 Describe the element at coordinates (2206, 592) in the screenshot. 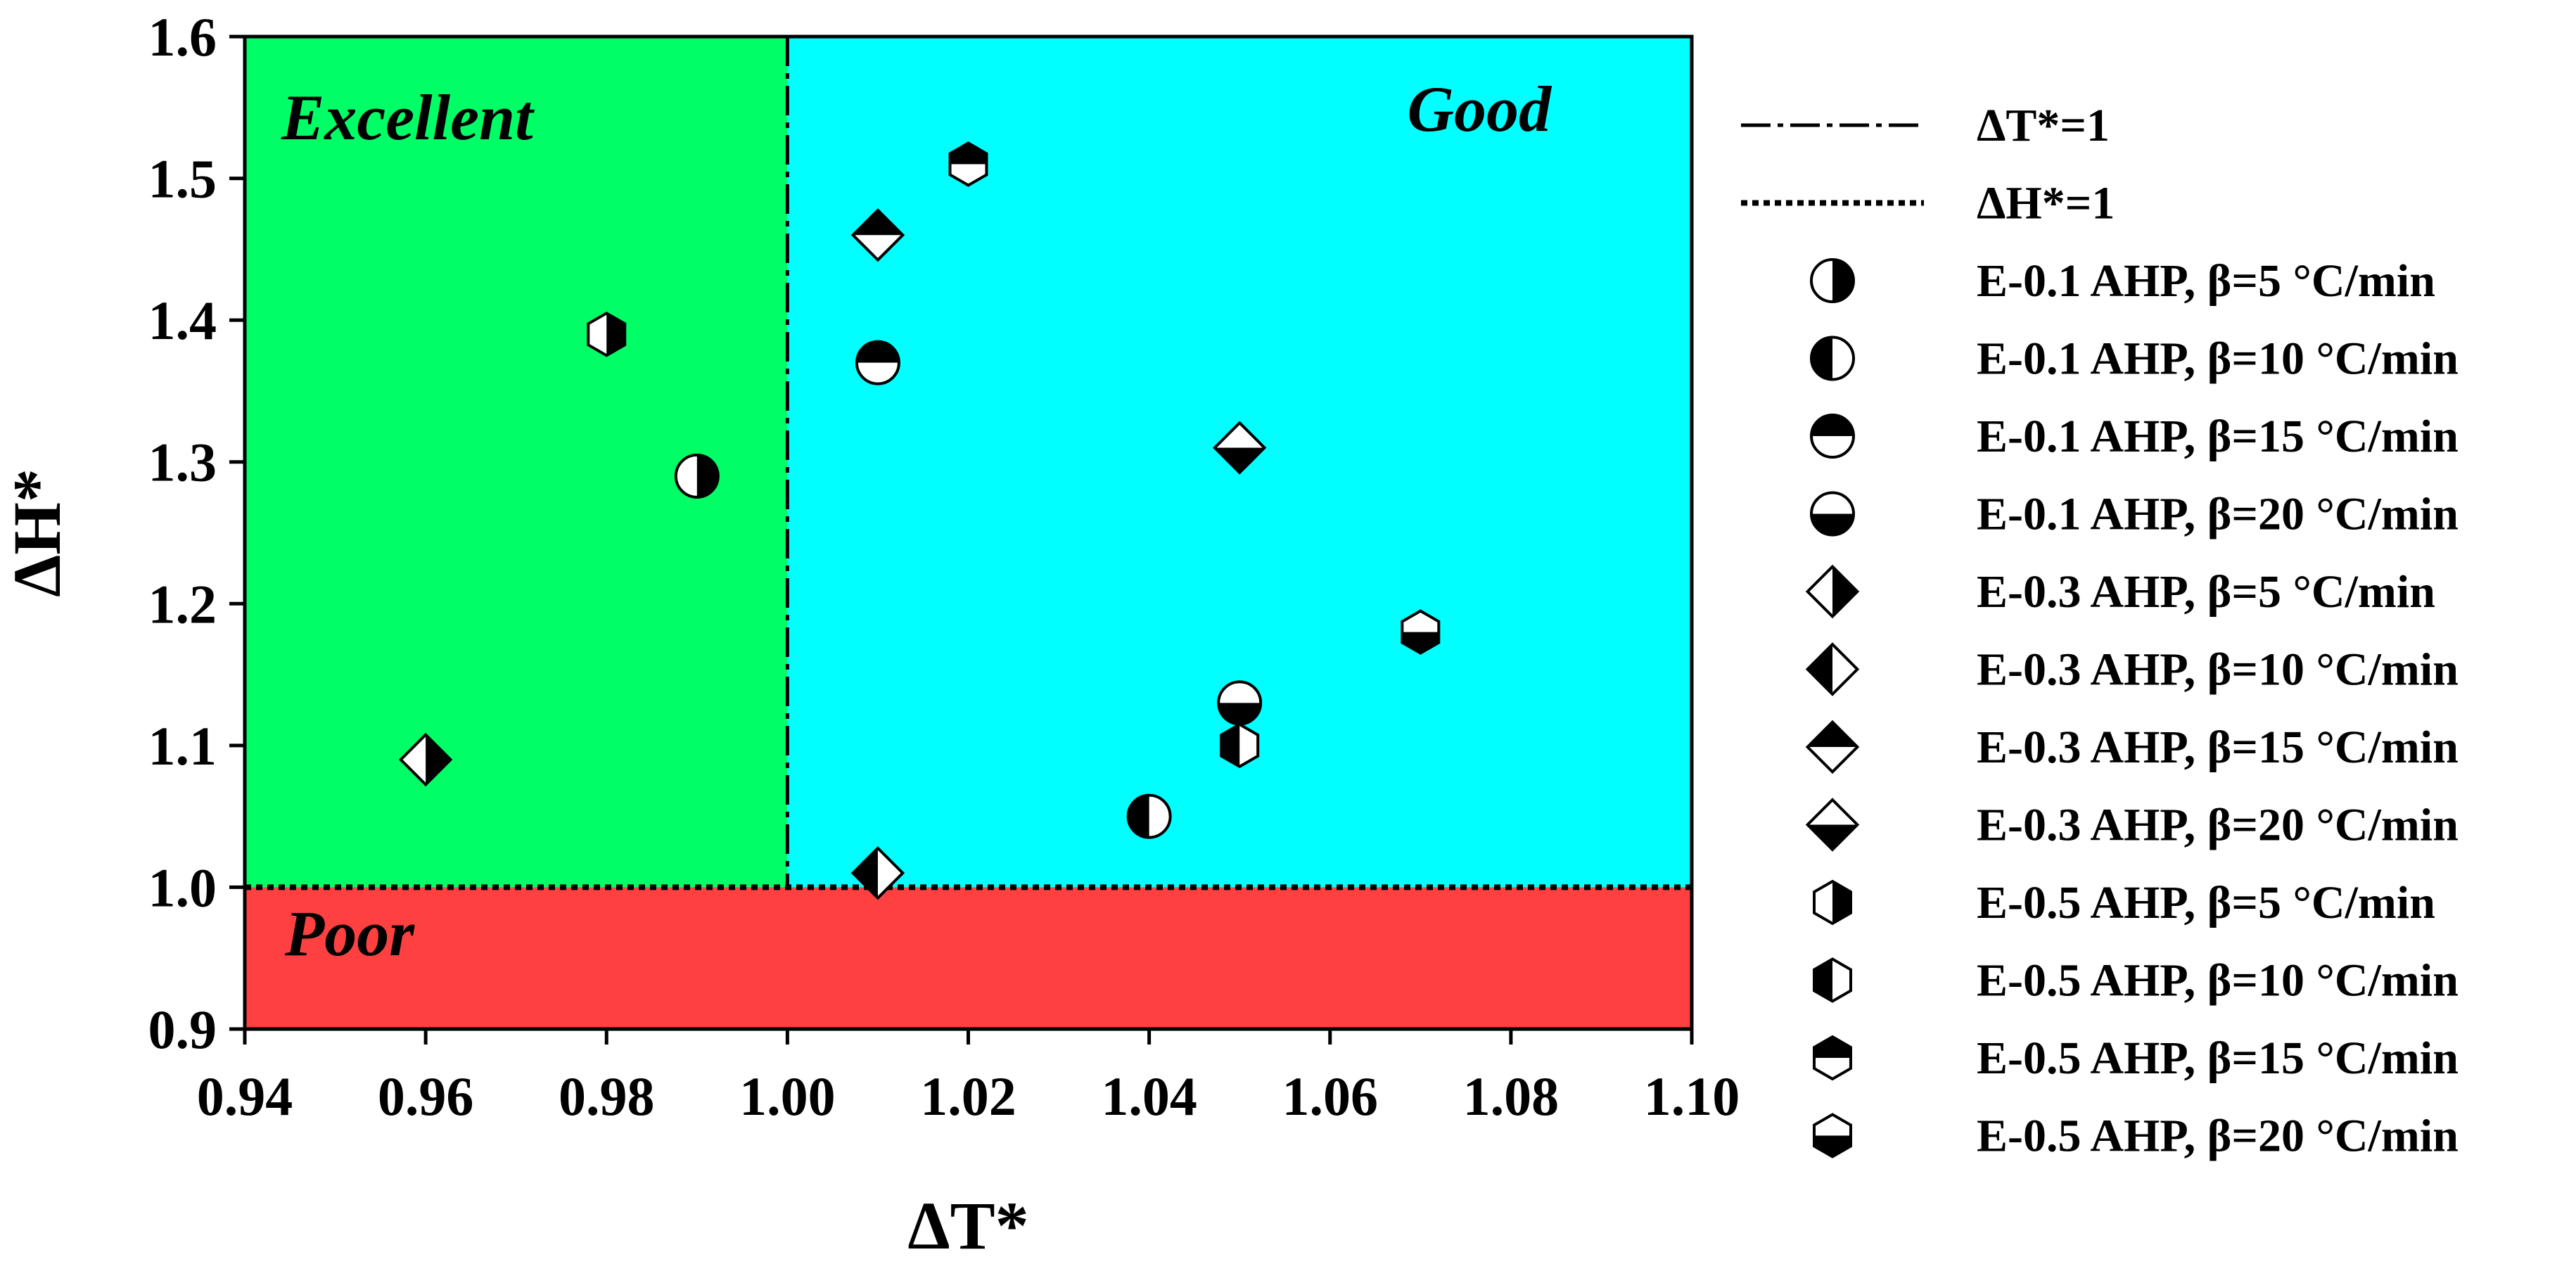

I see `legend-label: E-0.3 AHP, β=5 °C/min` at that location.